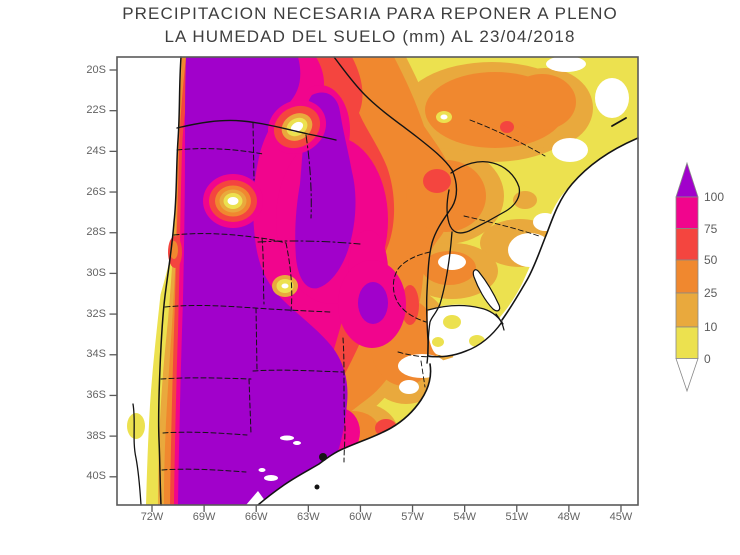  Describe the element at coordinates (711, 260) in the screenshot. I see `legend-label-50: 50` at that location.